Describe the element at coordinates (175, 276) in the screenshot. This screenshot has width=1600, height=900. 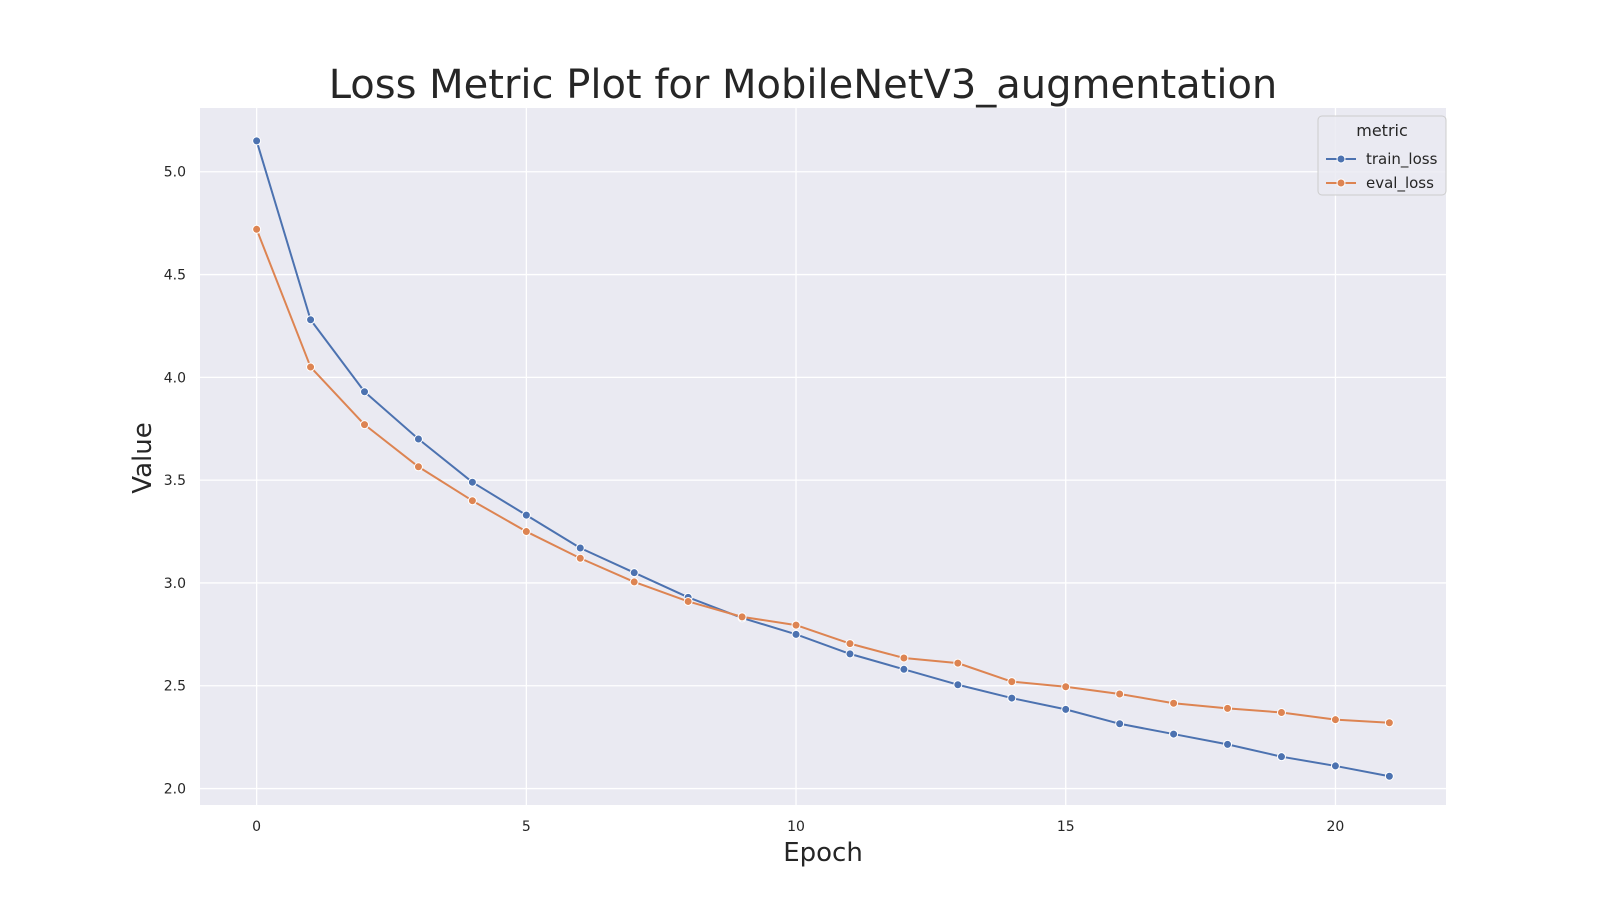
I see `y-tick-label: 4.5` at that location.